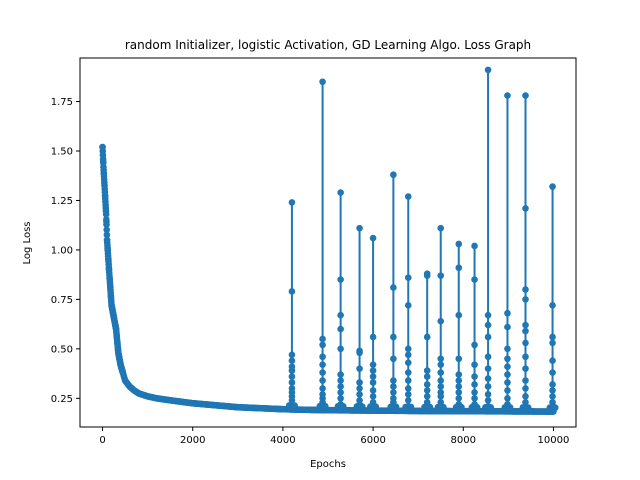 The height and width of the screenshot is (480, 640). What do you see at coordinates (372, 440) in the screenshot?
I see `x-tick-label: 6000` at bounding box center [372, 440].